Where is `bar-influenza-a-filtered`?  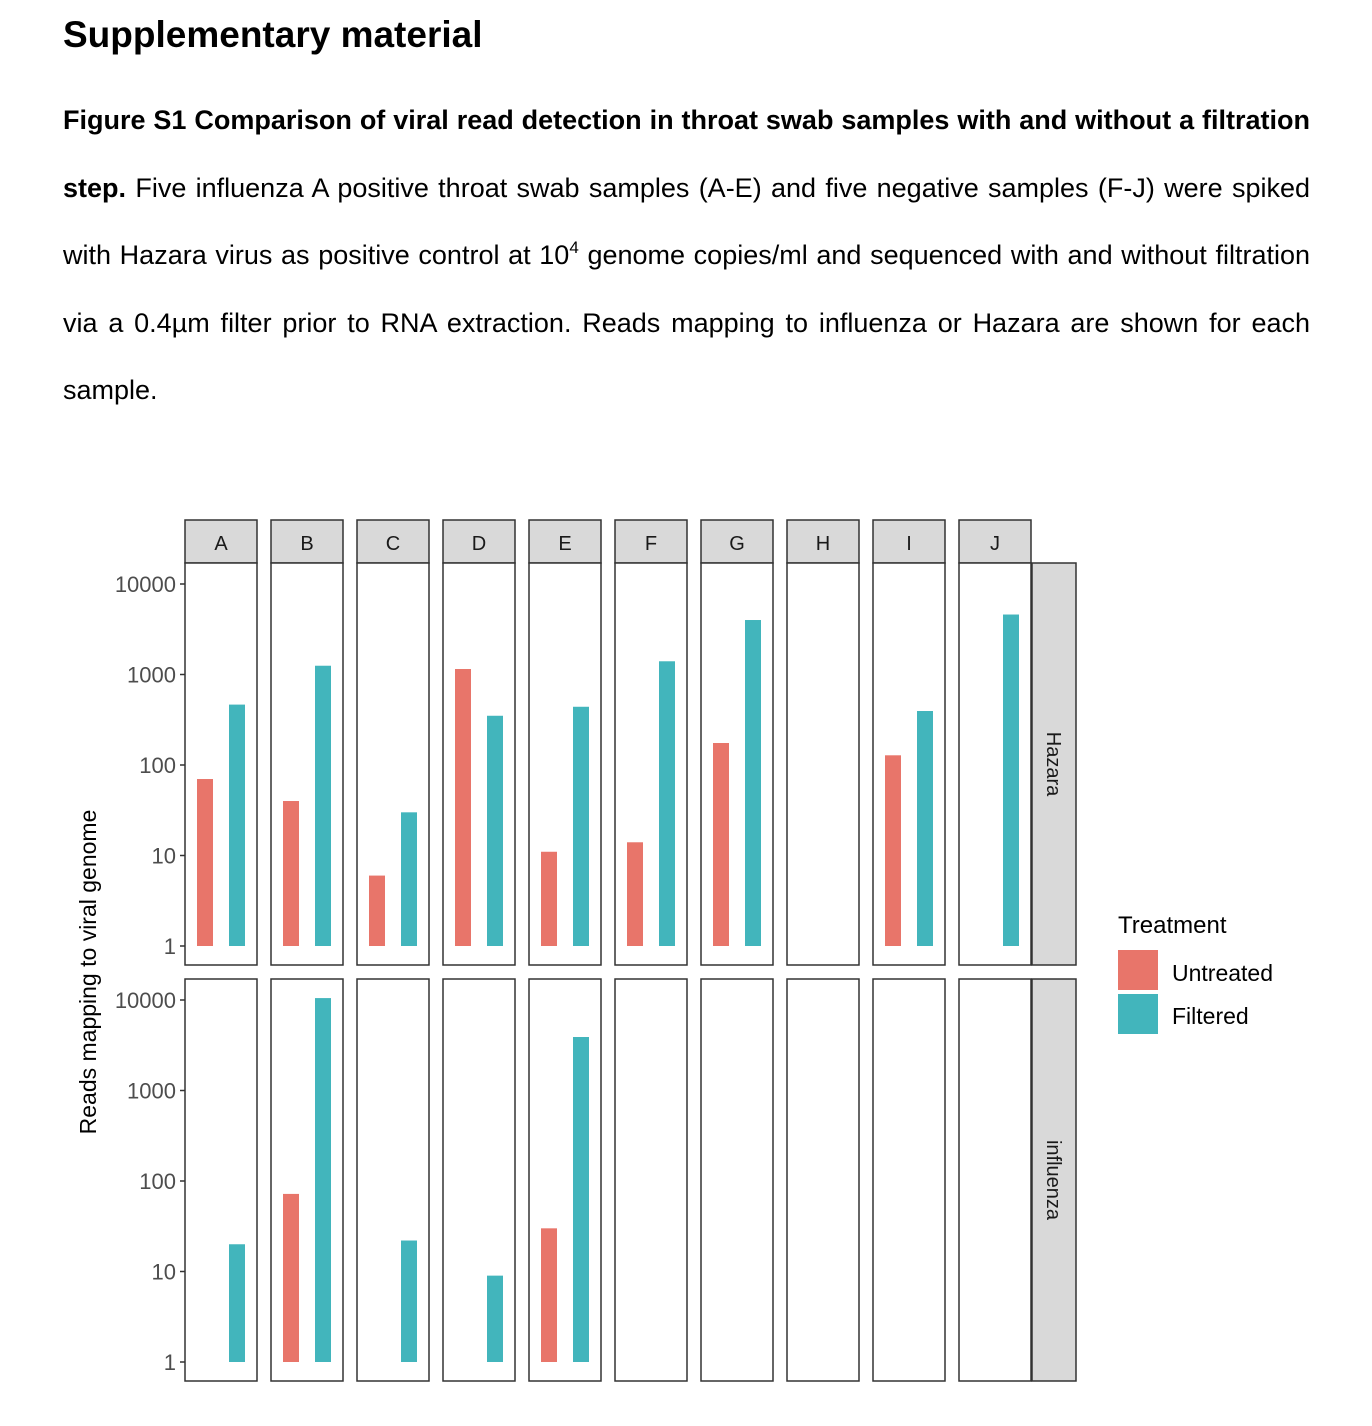
bar-influenza-a-filtered is located at coordinates (237, 1303).